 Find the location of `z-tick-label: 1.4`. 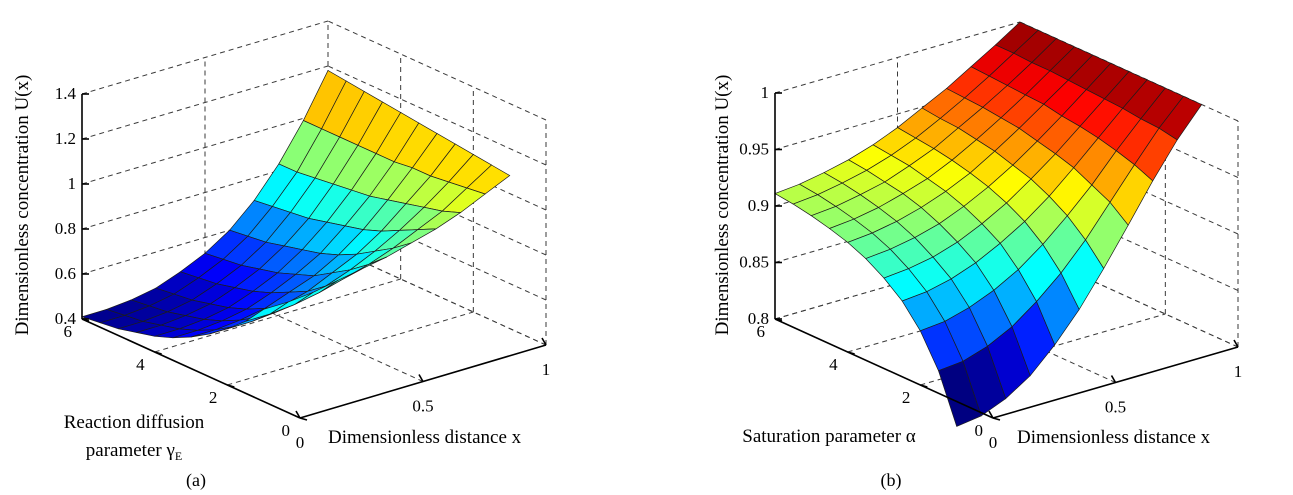

z-tick-label: 1.4 is located at coordinates (66, 93).